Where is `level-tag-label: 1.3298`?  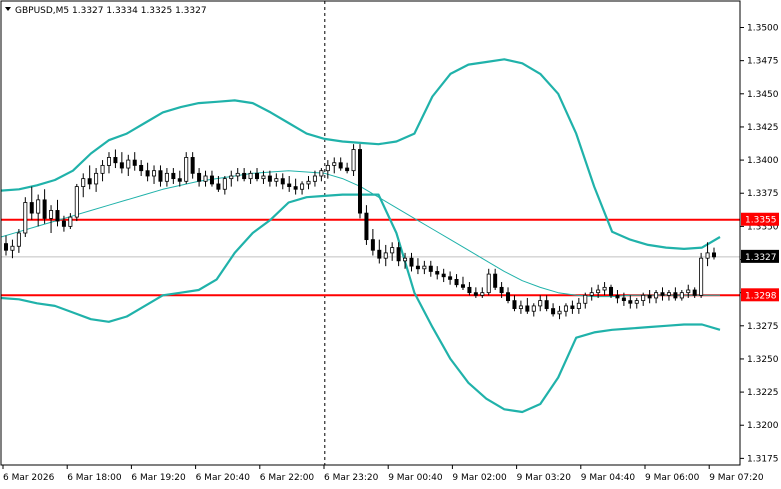 level-tag-label: 1.3298 is located at coordinates (761, 296).